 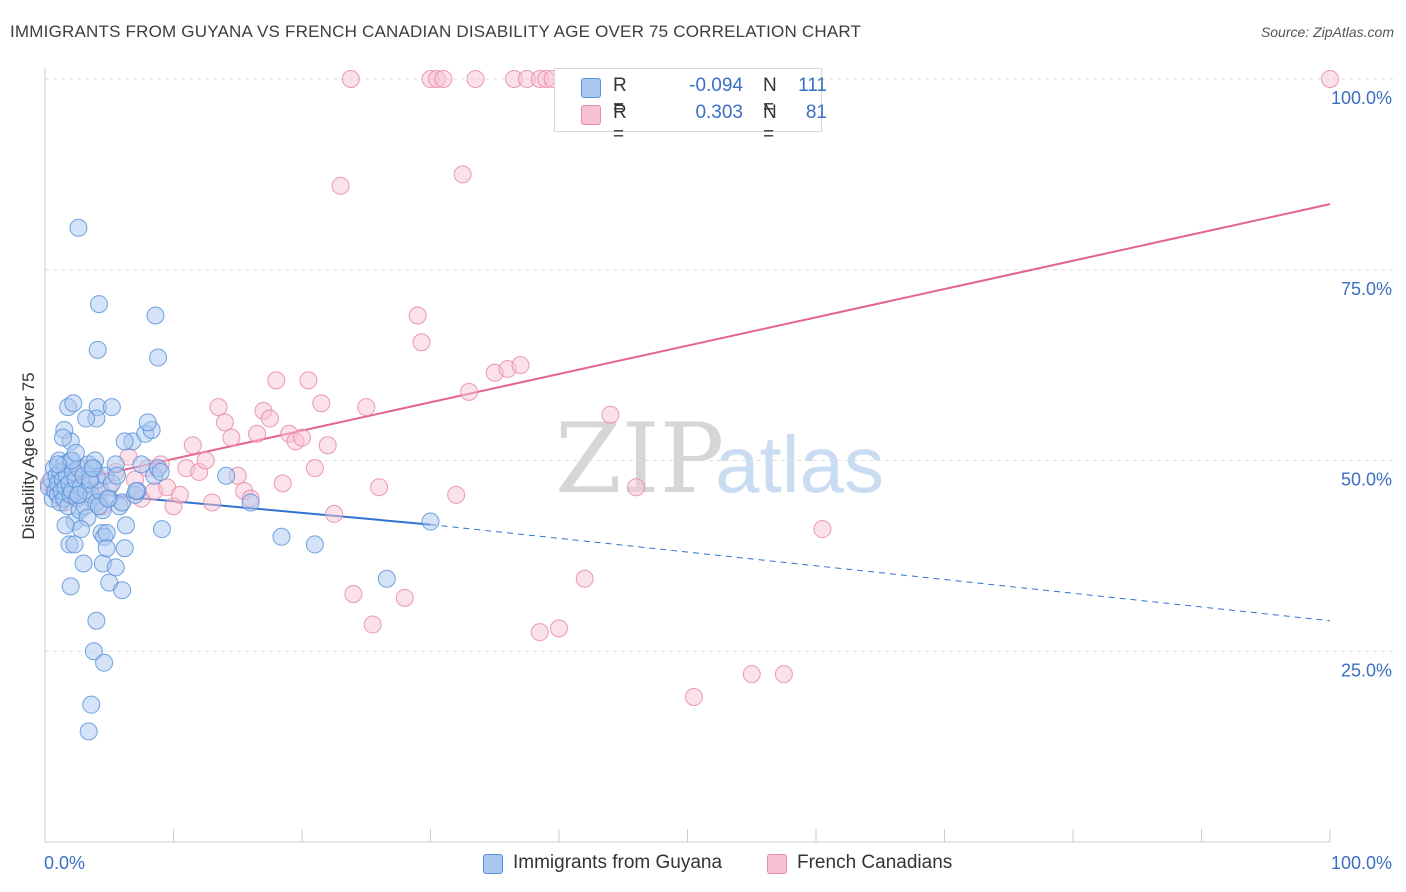 I want to click on series-label-guyana: Immigrants from Guyana, so click(x=618, y=862).